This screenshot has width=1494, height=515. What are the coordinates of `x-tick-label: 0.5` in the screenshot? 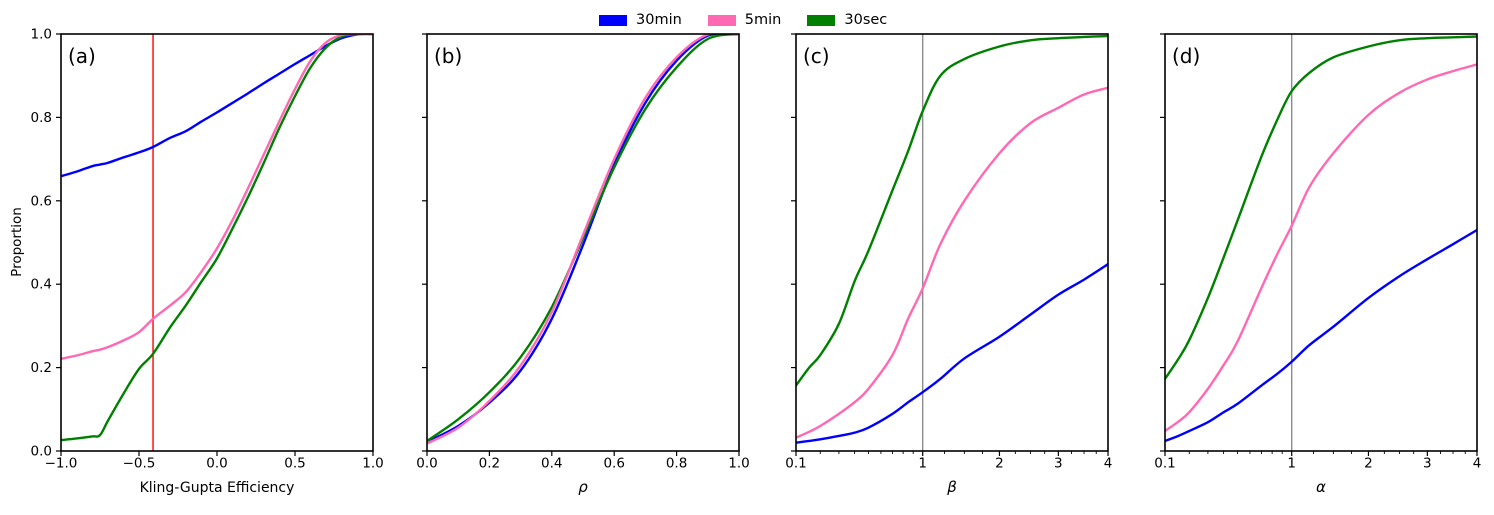 It's located at (294, 464).